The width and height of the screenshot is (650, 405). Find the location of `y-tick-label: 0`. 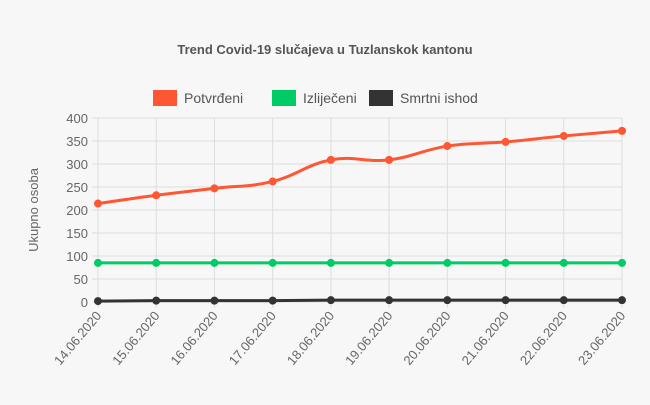

y-tick-label: 0 is located at coordinates (84, 302).